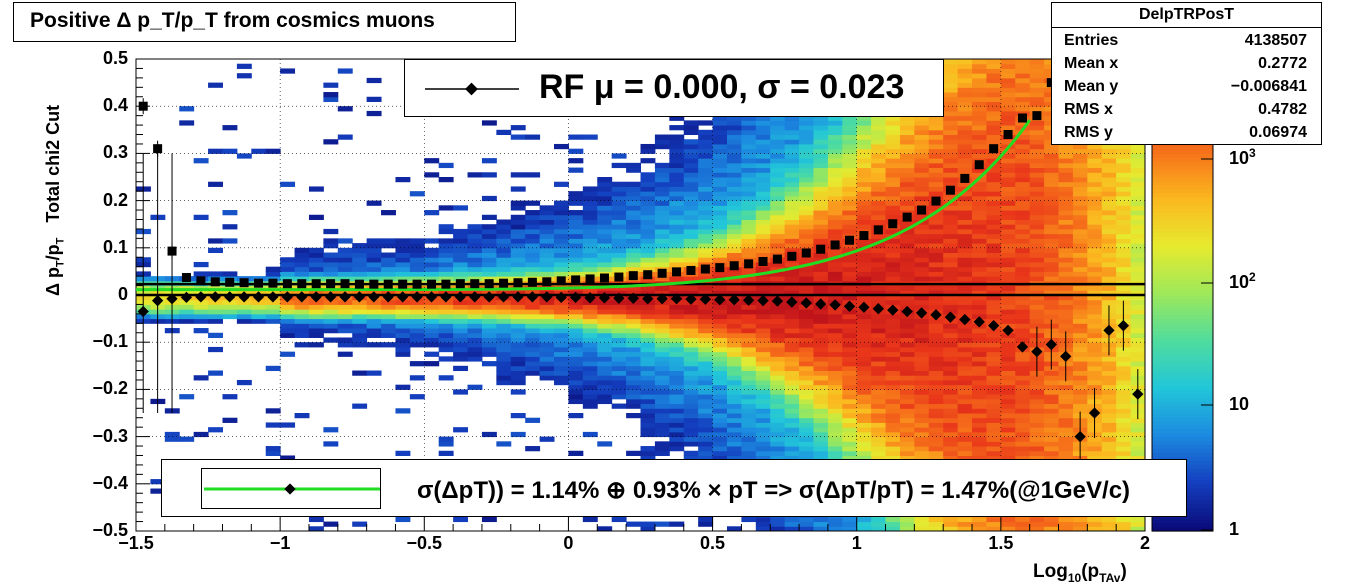 The width and height of the screenshot is (1348, 588). What do you see at coordinates (1182, 266) in the screenshot?
I see `palette-segment` at bounding box center [1182, 266].